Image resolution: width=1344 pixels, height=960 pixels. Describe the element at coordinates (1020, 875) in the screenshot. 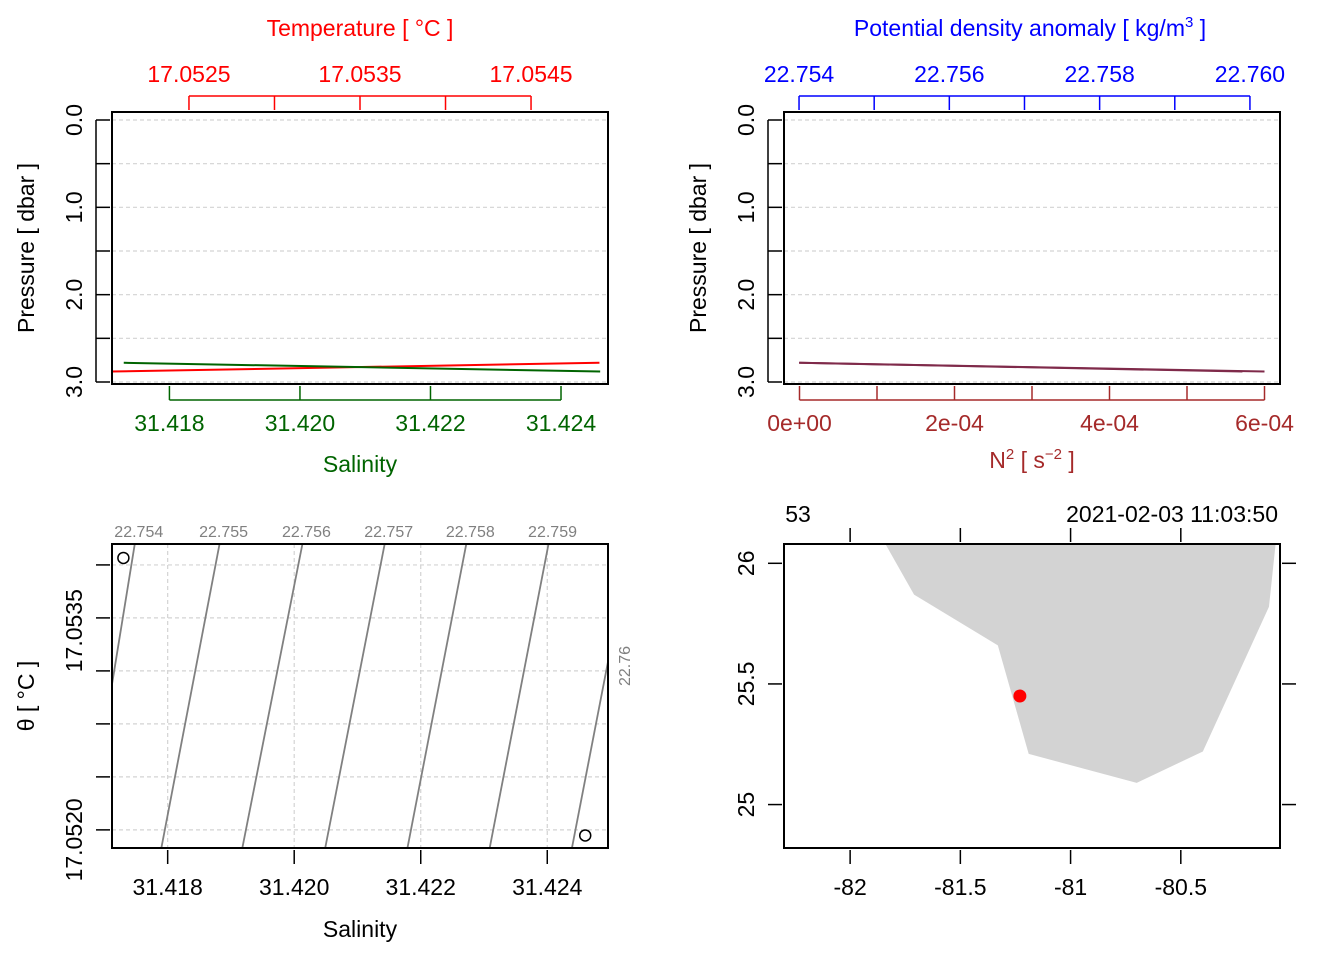

I see `longitude-axis: -82 -81.5 -81 -80.5` at that location.